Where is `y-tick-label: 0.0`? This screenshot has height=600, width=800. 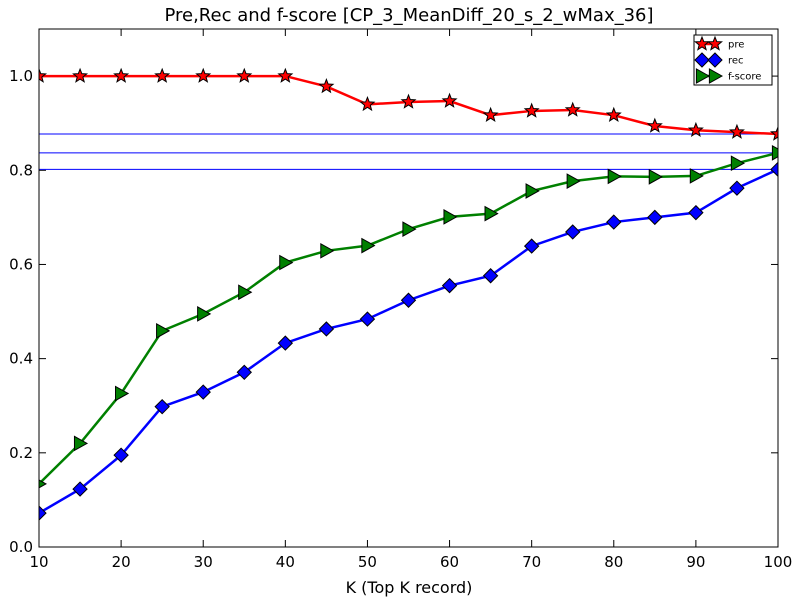 y-tick-label: 0.0 is located at coordinates (21, 547).